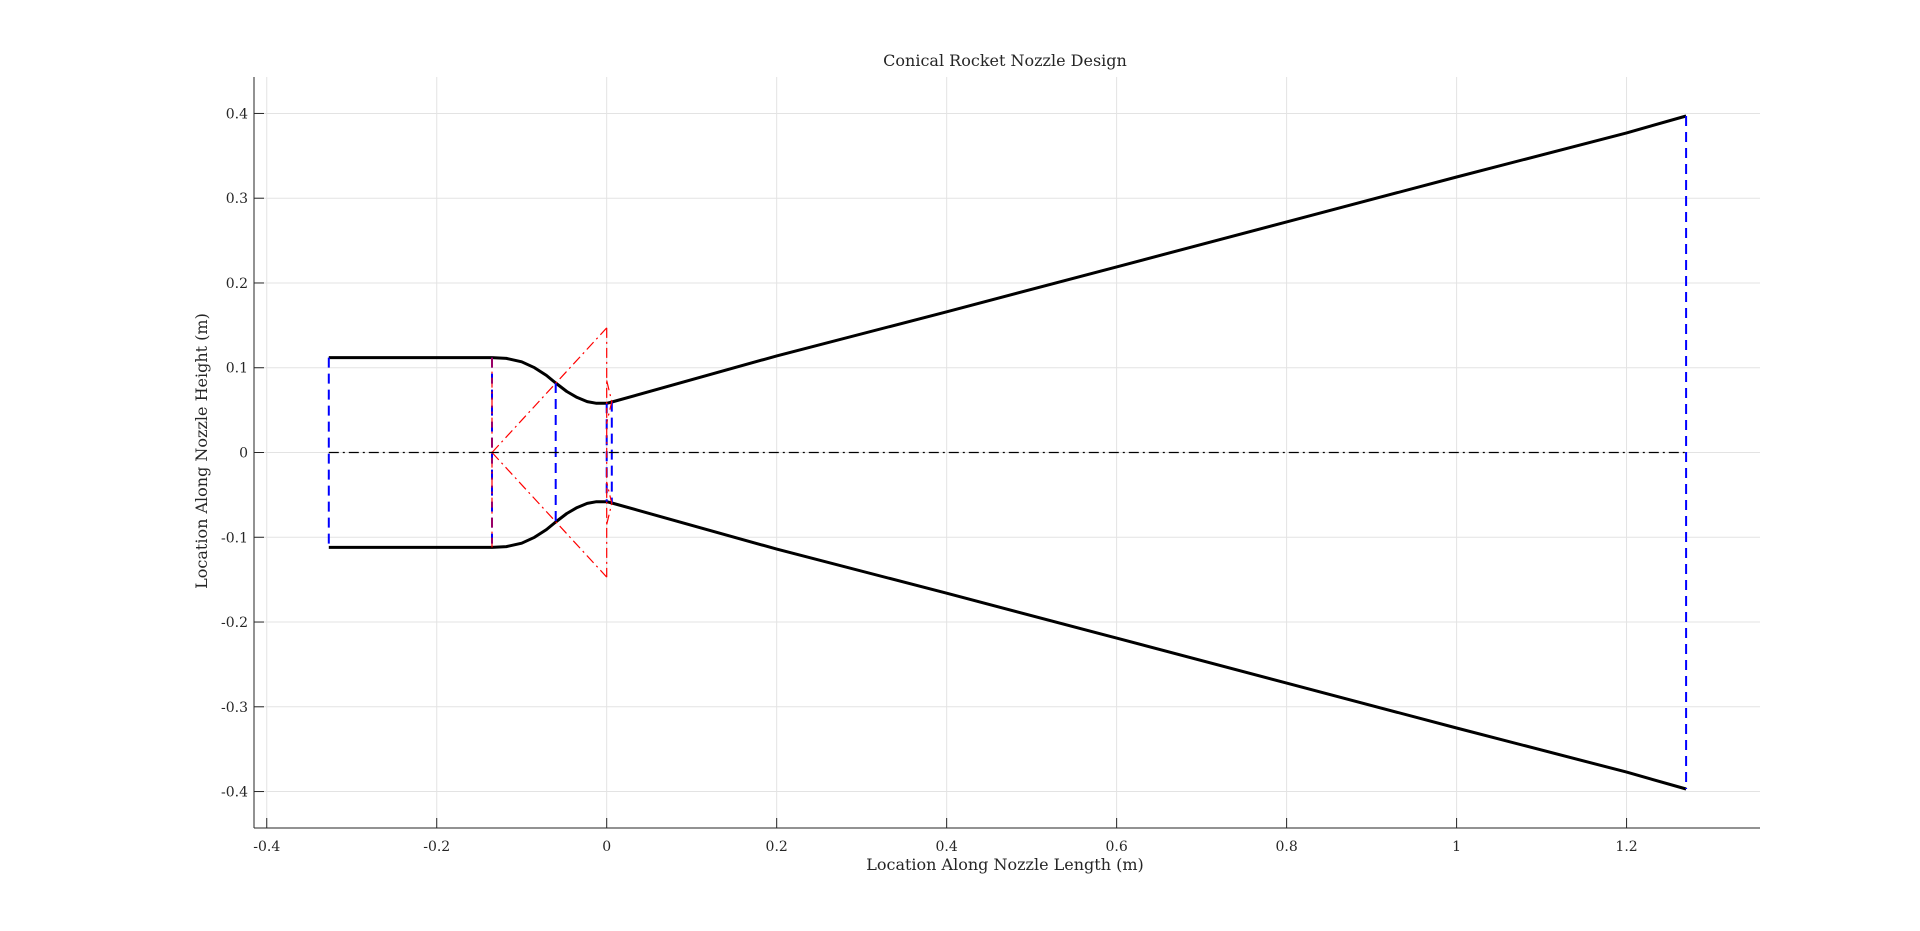 The height and width of the screenshot is (931, 1920). What do you see at coordinates (1005, 864) in the screenshot?
I see `x-axis-title: Location Along Nozzle Length (m)` at bounding box center [1005, 864].